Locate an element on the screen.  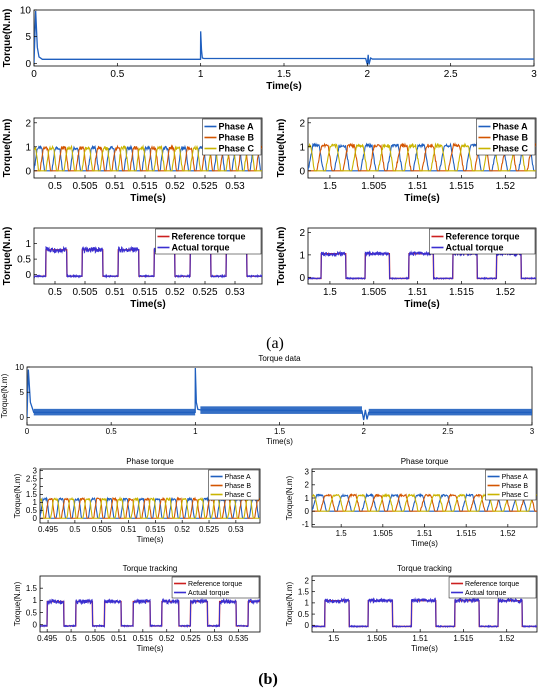
legend: Reference torque Actual torque is located at coordinates (492, 587).